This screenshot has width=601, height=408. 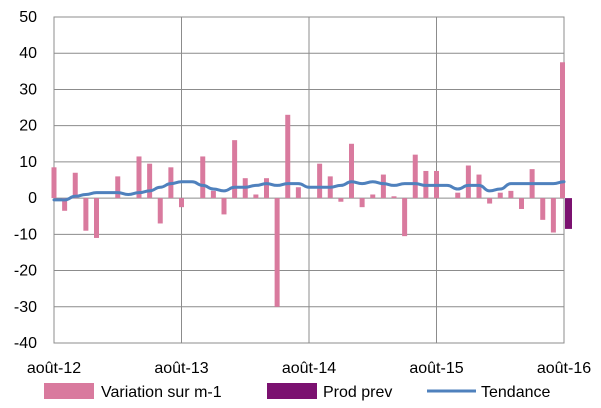 I want to click on legend-label: Variation sur m-1, so click(x=161, y=392).